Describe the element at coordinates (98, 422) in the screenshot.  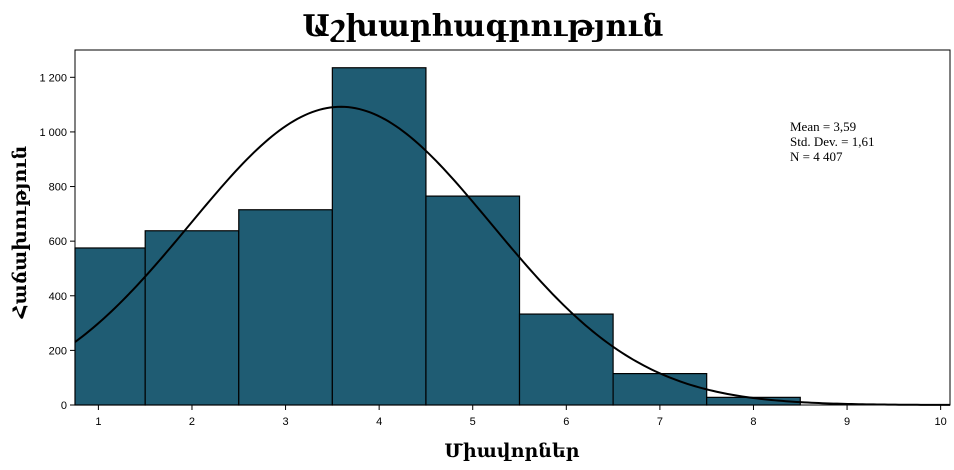
I see `x-tick-label-0: 1` at that location.